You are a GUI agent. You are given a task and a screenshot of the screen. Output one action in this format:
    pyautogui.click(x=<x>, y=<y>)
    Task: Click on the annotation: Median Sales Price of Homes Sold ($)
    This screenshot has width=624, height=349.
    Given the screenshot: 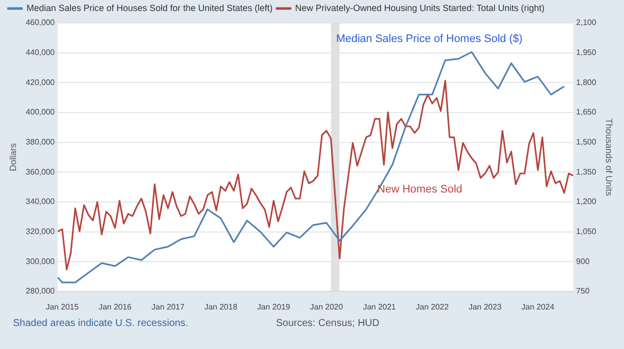 What is the action you would take?
    pyautogui.click(x=429, y=39)
    